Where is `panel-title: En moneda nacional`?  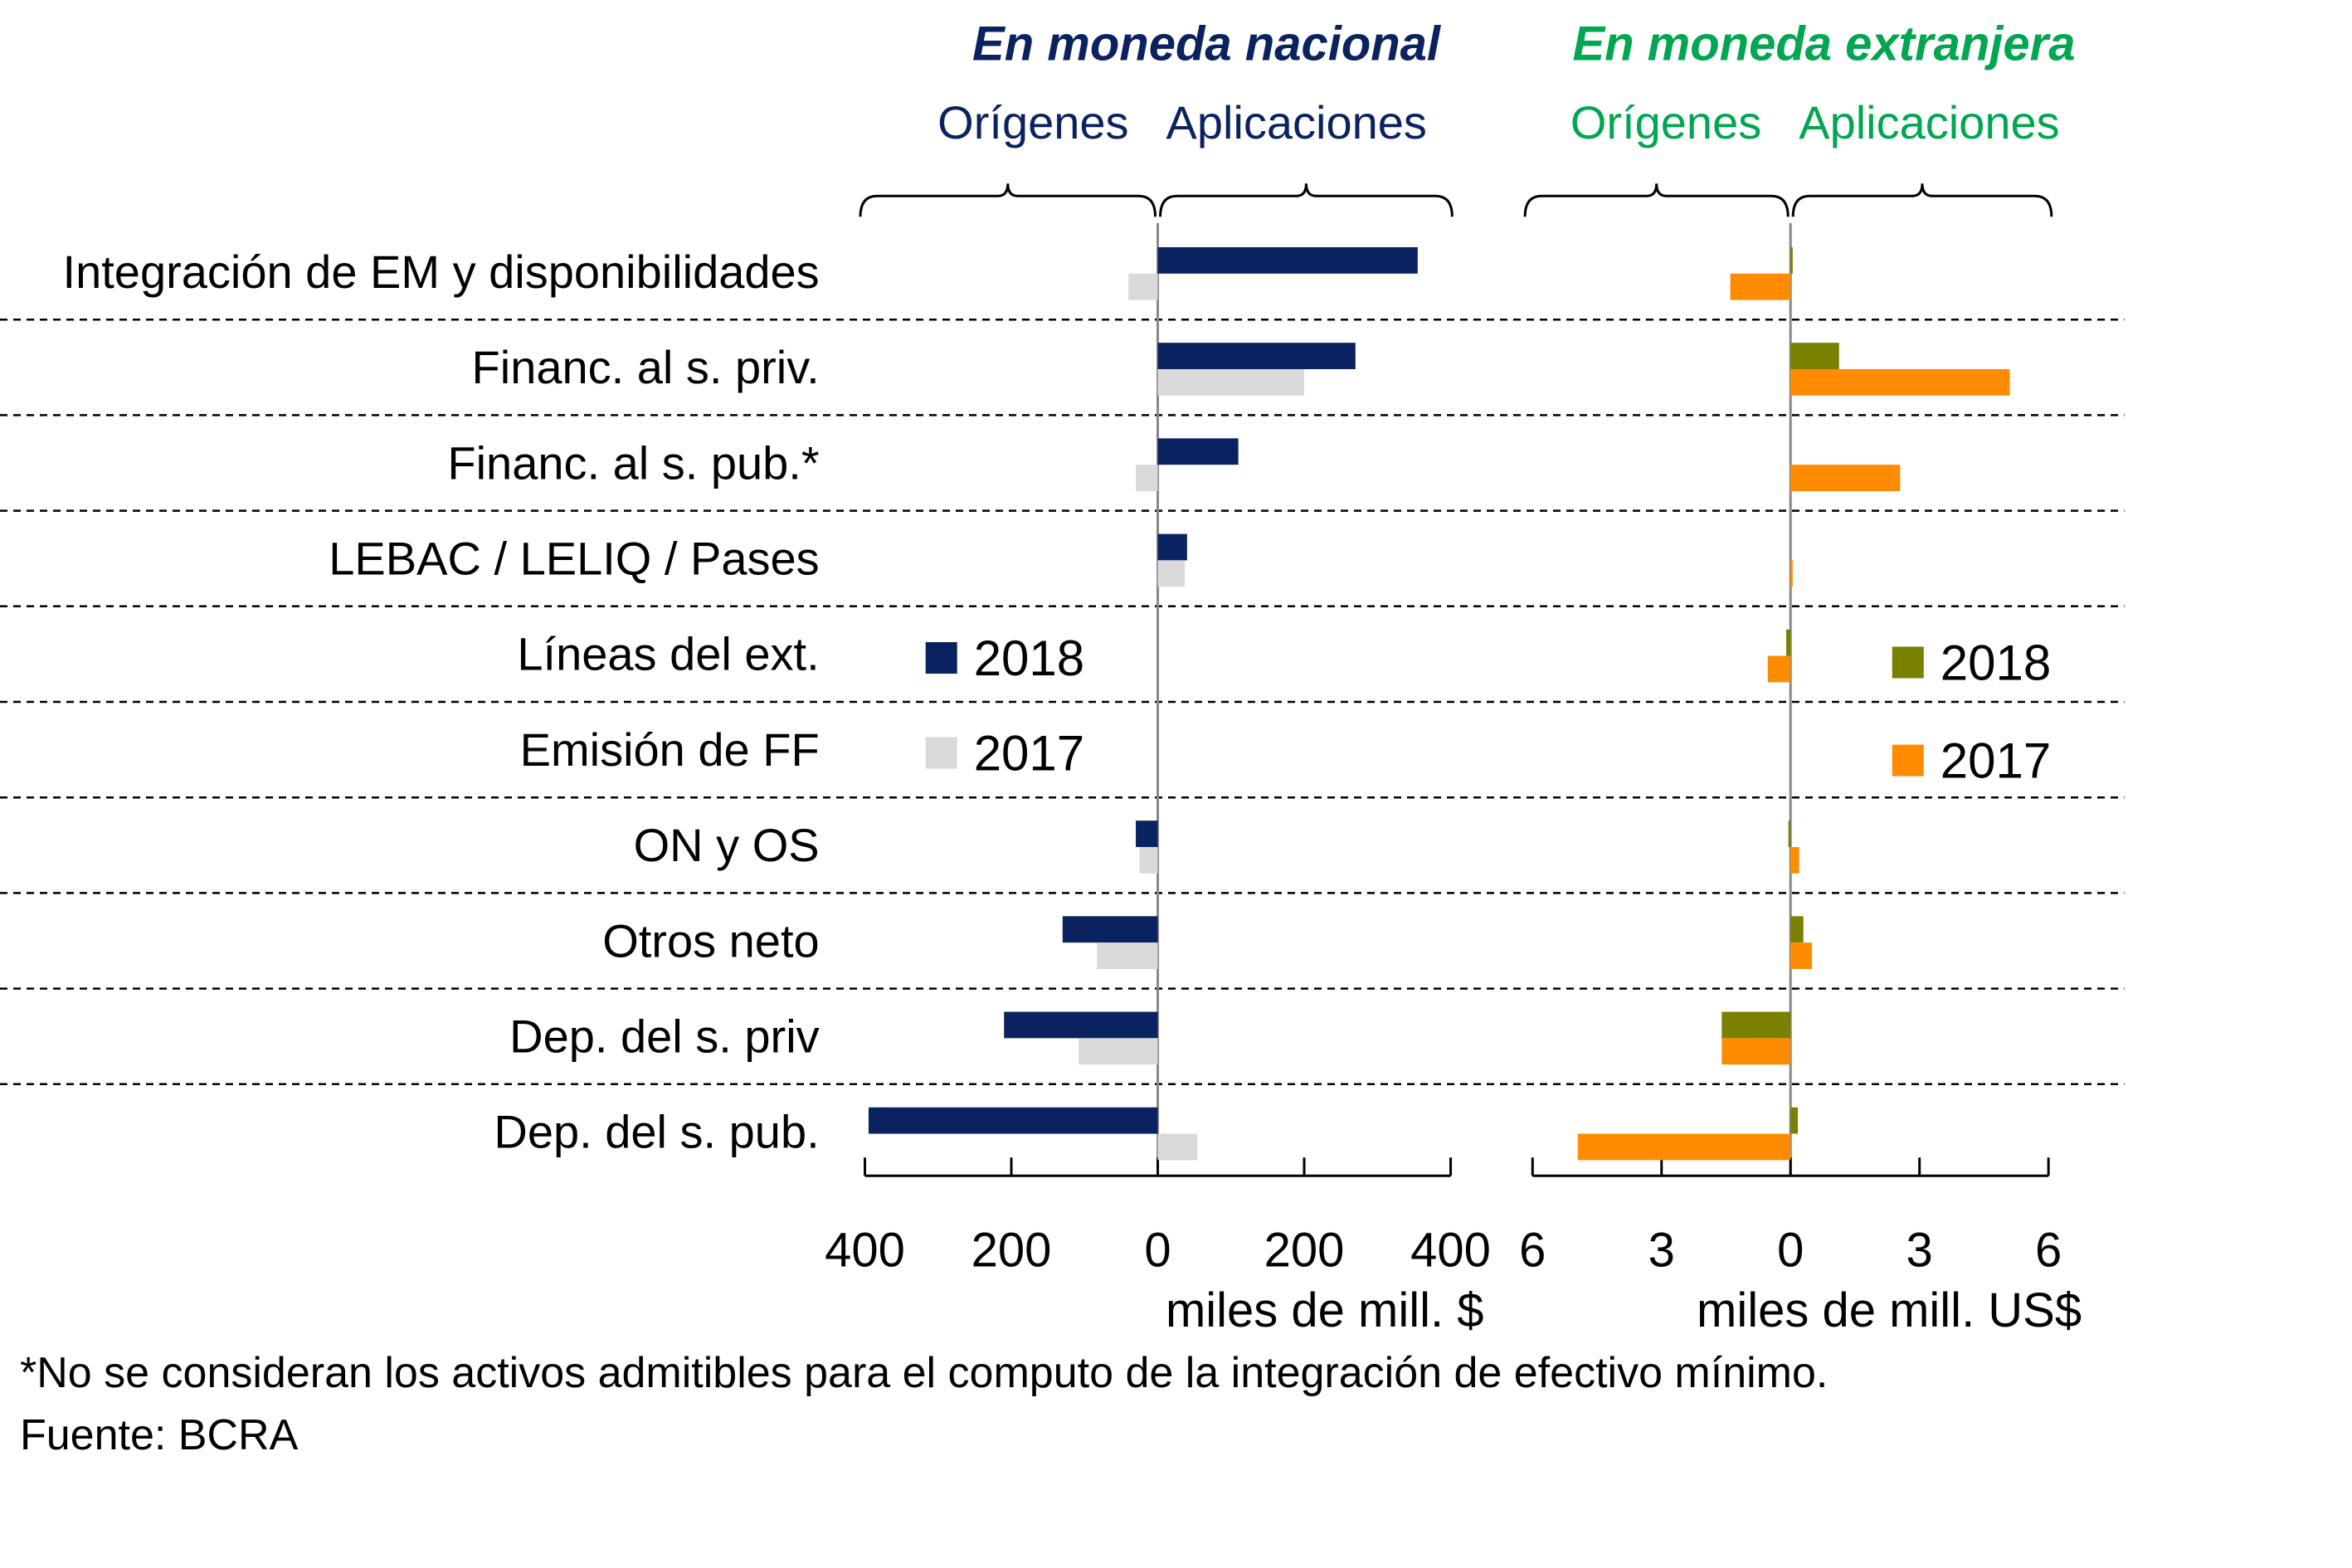
panel-title: En moneda nacional is located at coordinates (1207, 44).